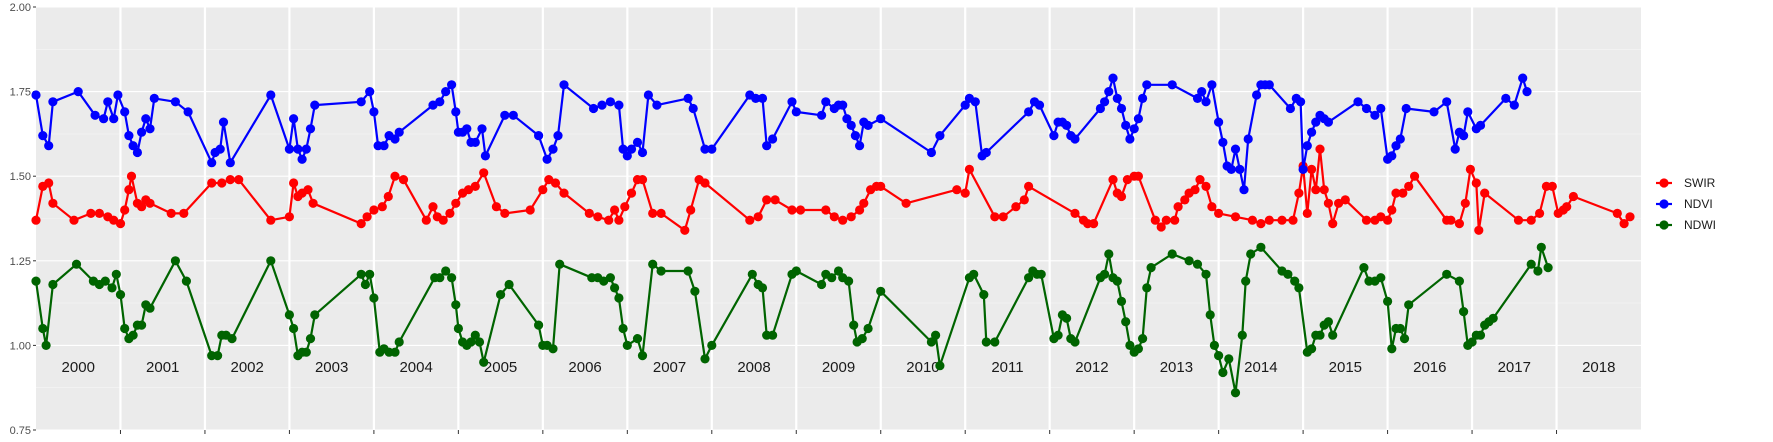  Describe the element at coordinates (1664, 225) in the screenshot. I see `legend-key-marker` at that location.